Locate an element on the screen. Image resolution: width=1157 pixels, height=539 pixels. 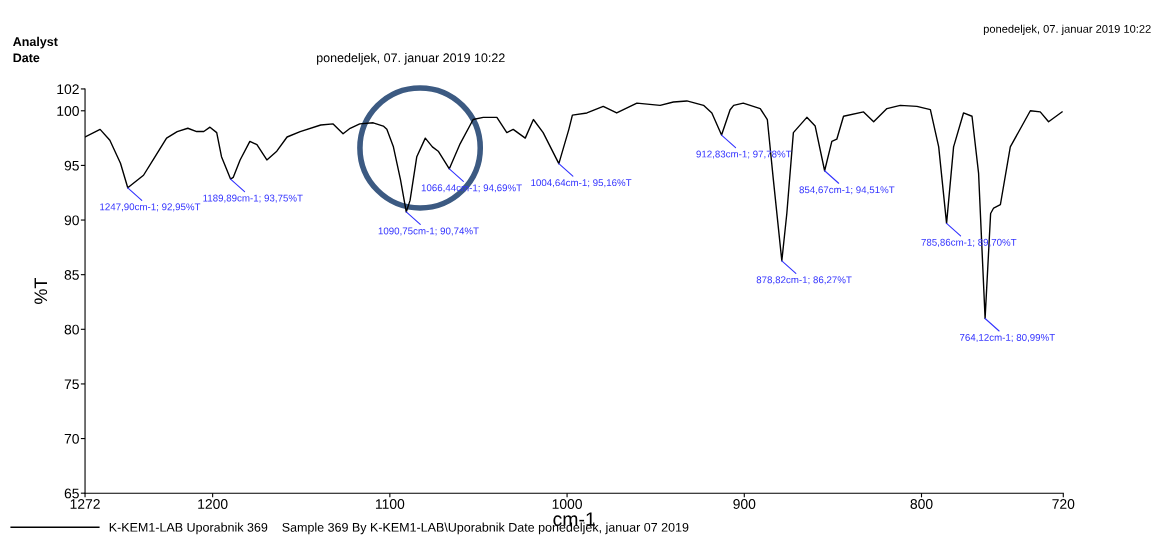
x-tick-label: 900 is located at coordinates (744, 504).